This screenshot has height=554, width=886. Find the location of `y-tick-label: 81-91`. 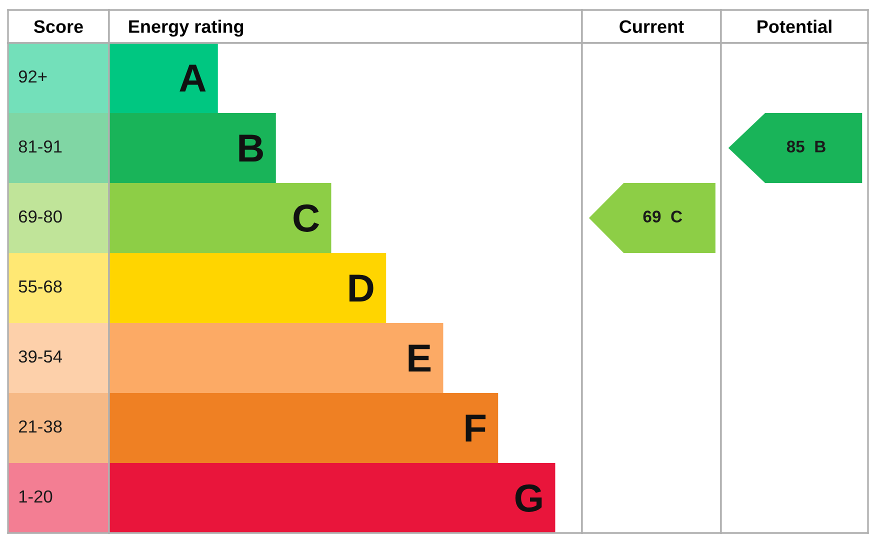

y-tick-label: 81-91 is located at coordinates (40, 146).